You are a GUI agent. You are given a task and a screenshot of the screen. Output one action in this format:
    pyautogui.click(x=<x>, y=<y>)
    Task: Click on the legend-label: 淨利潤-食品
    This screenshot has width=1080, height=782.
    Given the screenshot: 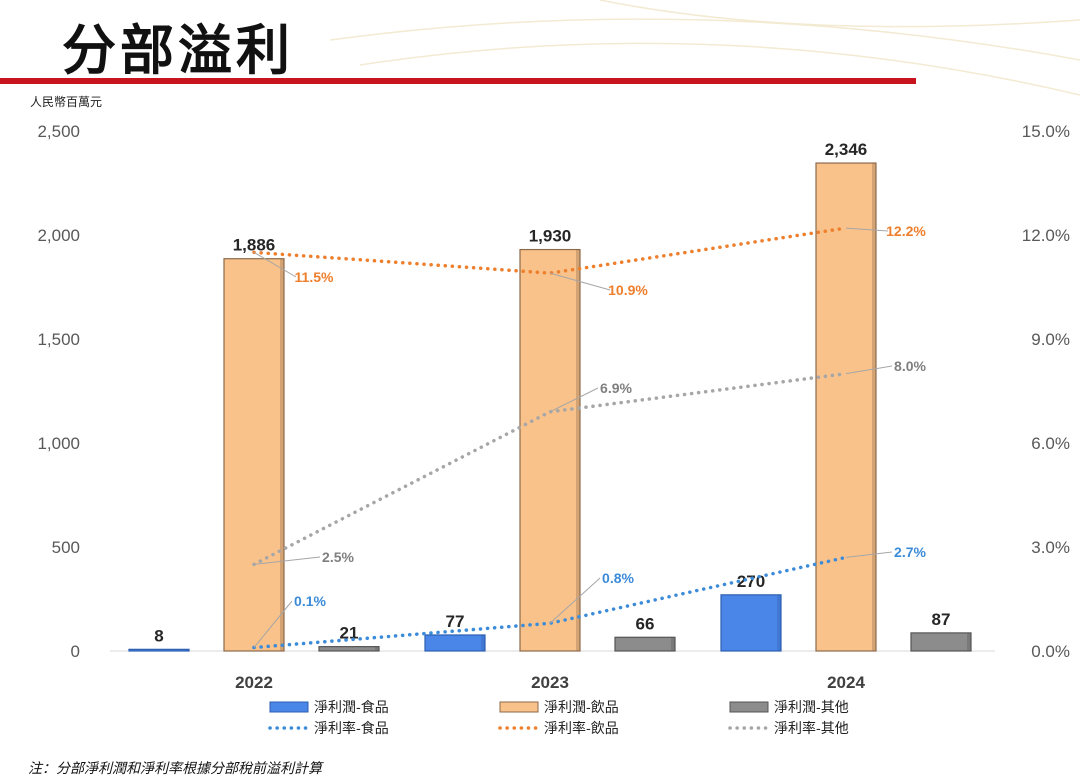 What is the action you would take?
    pyautogui.click(x=351, y=707)
    